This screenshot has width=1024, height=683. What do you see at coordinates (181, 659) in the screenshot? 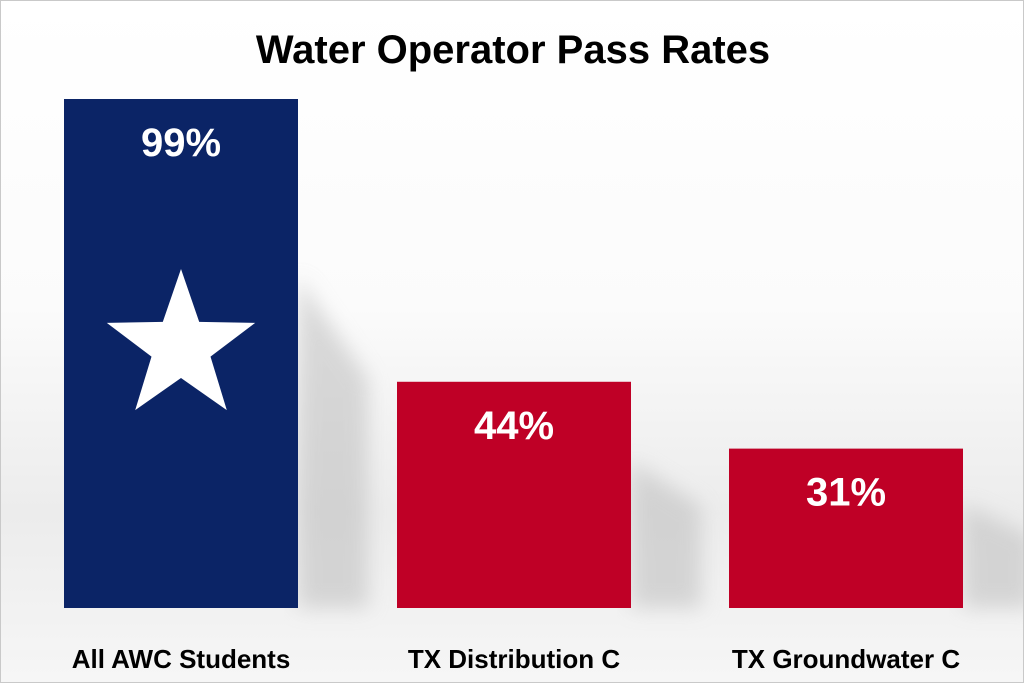
I see `category-label-1: All AWC Students` at bounding box center [181, 659].